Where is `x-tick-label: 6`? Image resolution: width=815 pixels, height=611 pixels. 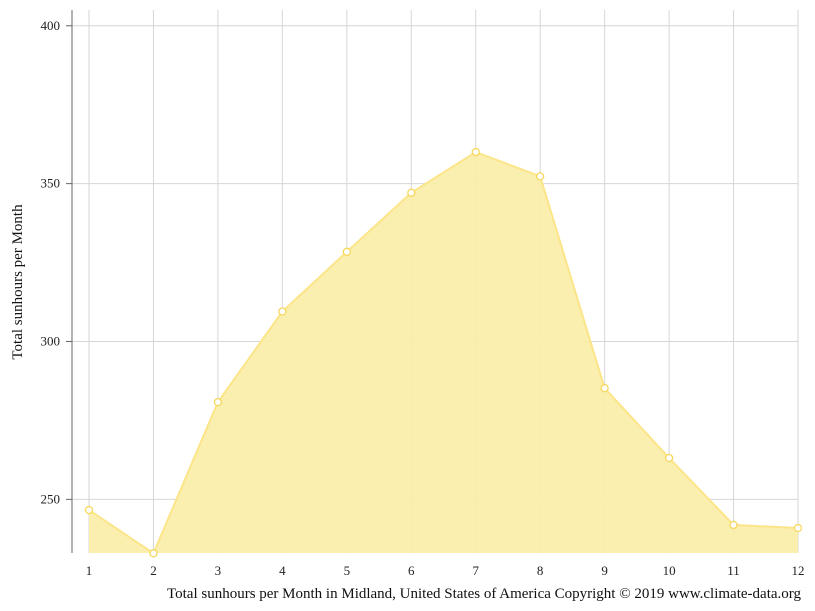 x-tick-label: 6 is located at coordinates (411, 570).